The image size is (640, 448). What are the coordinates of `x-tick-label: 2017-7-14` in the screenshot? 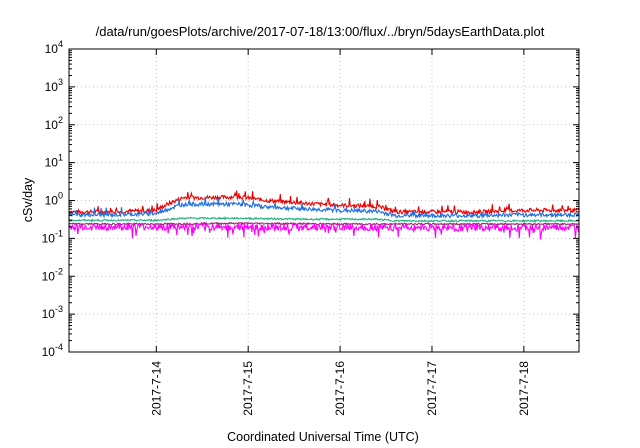 It's located at (156, 388).